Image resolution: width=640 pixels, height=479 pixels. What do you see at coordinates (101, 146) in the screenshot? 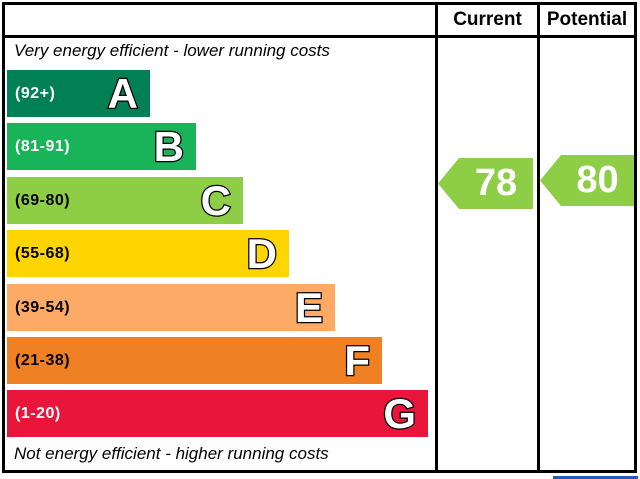
I see `band-bar-b: (81-91) B` at bounding box center [101, 146].